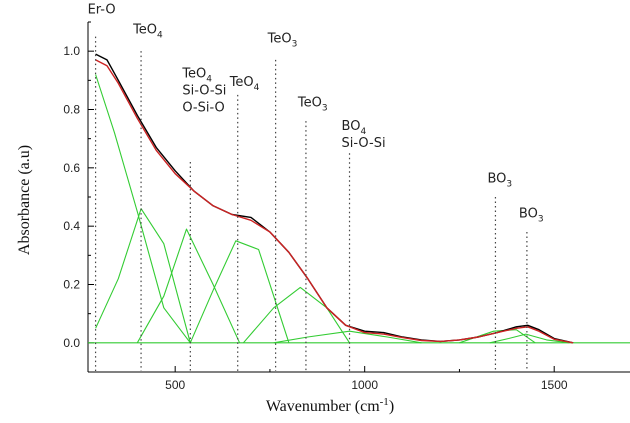  What do you see at coordinates (71, 168) in the screenshot?
I see `y-tick-label: 0.6` at bounding box center [71, 168].